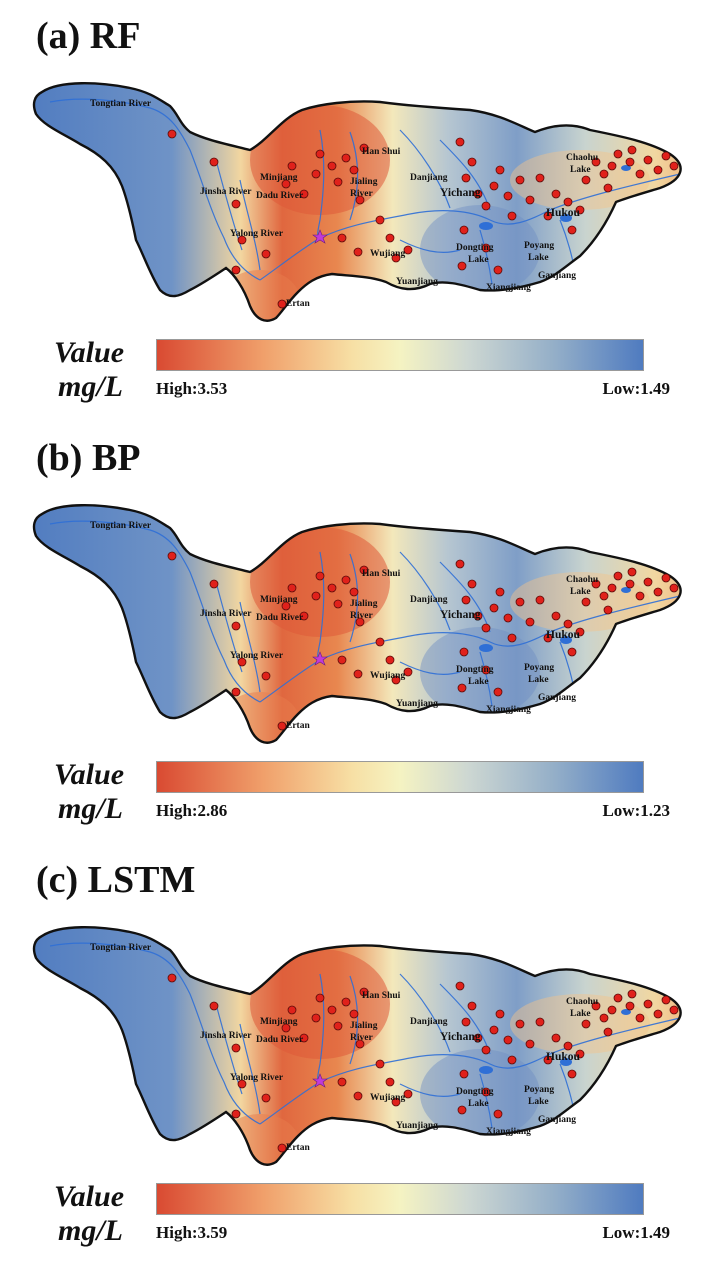  Describe the element at coordinates (88, 36) in the screenshot. I see `panel-title: (a) RF` at that location.